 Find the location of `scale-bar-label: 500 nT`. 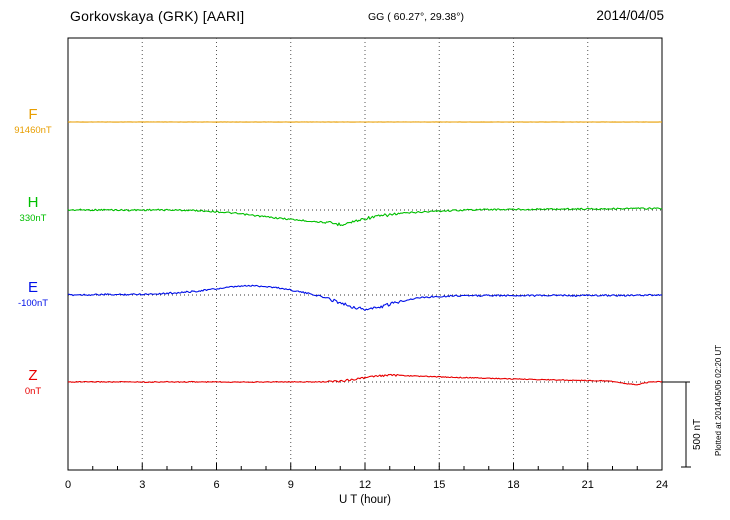

scale-bar-label: 500 nT is located at coordinates (697, 434).